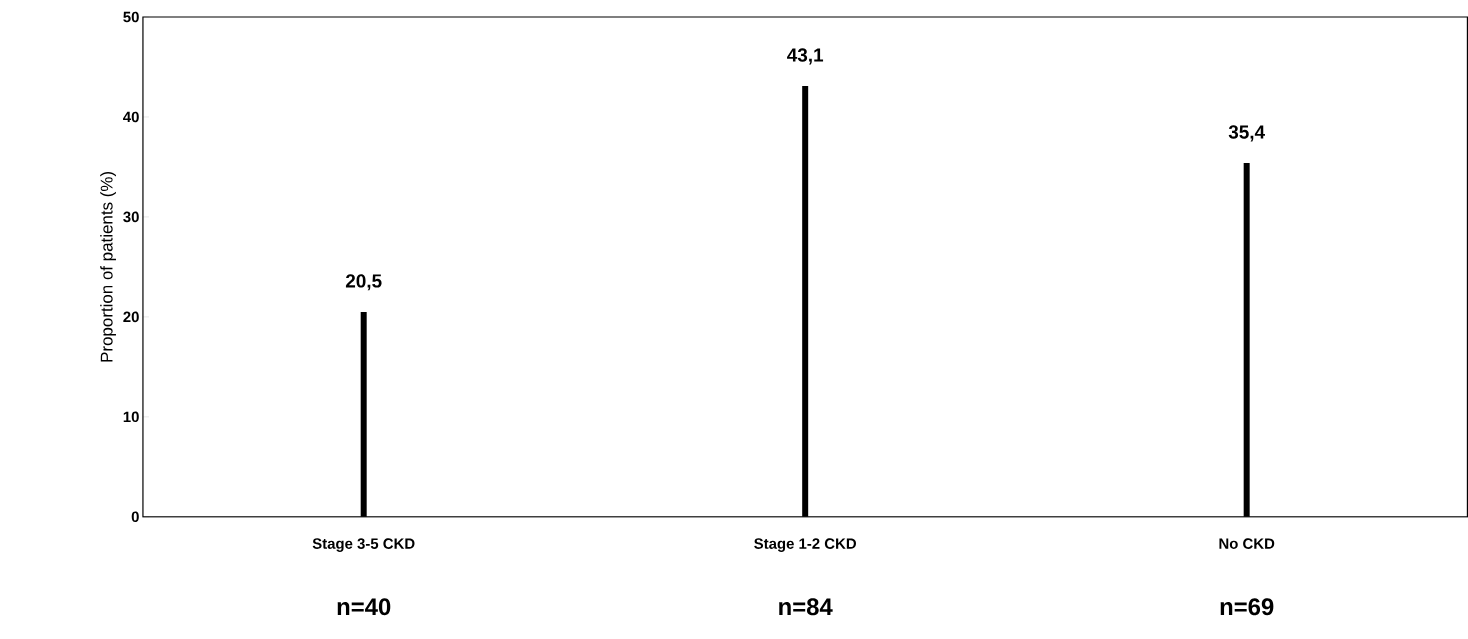 This screenshot has height=639, width=1468. Describe the element at coordinates (131, 17) in the screenshot. I see `y-tick-label: 50` at that location.